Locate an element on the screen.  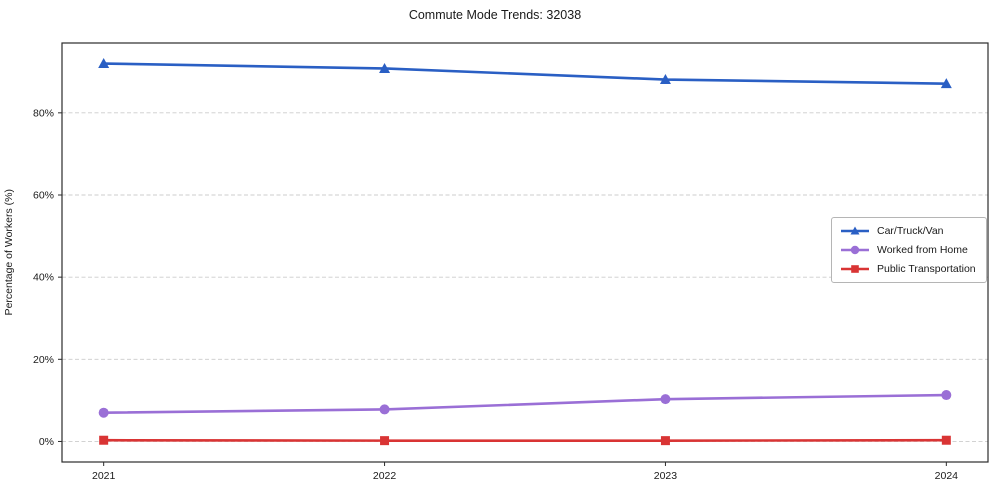
legend-item-car-truck-van: Car/Truck/Van is located at coordinates (908, 231).